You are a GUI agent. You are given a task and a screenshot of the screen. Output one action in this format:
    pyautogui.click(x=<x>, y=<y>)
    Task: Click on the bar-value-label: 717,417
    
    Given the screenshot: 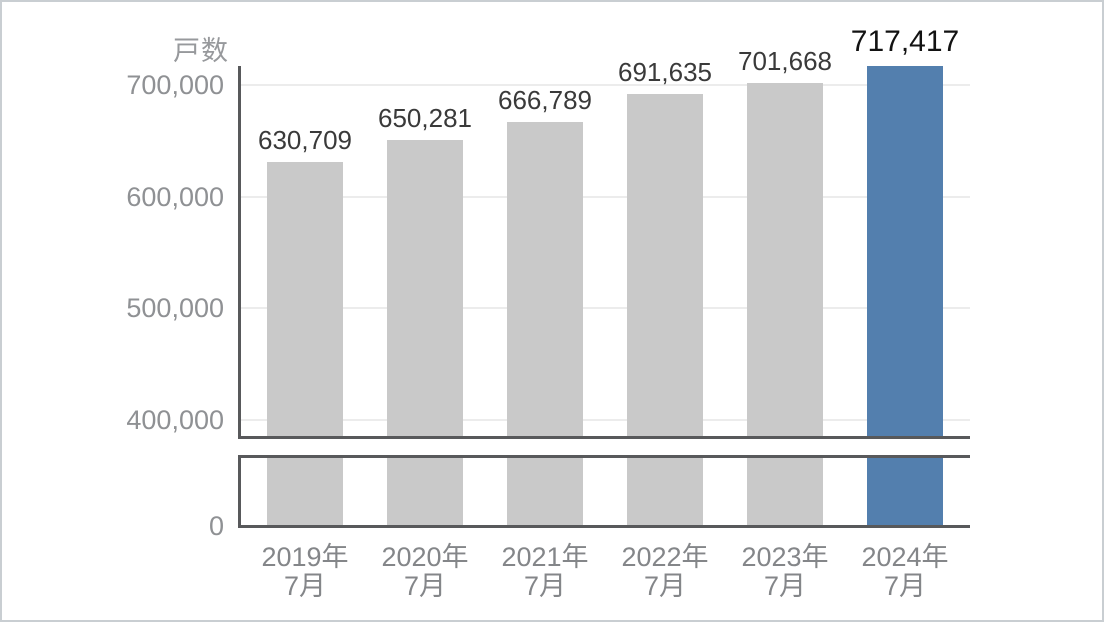 What is the action you would take?
    pyautogui.click(x=905, y=41)
    